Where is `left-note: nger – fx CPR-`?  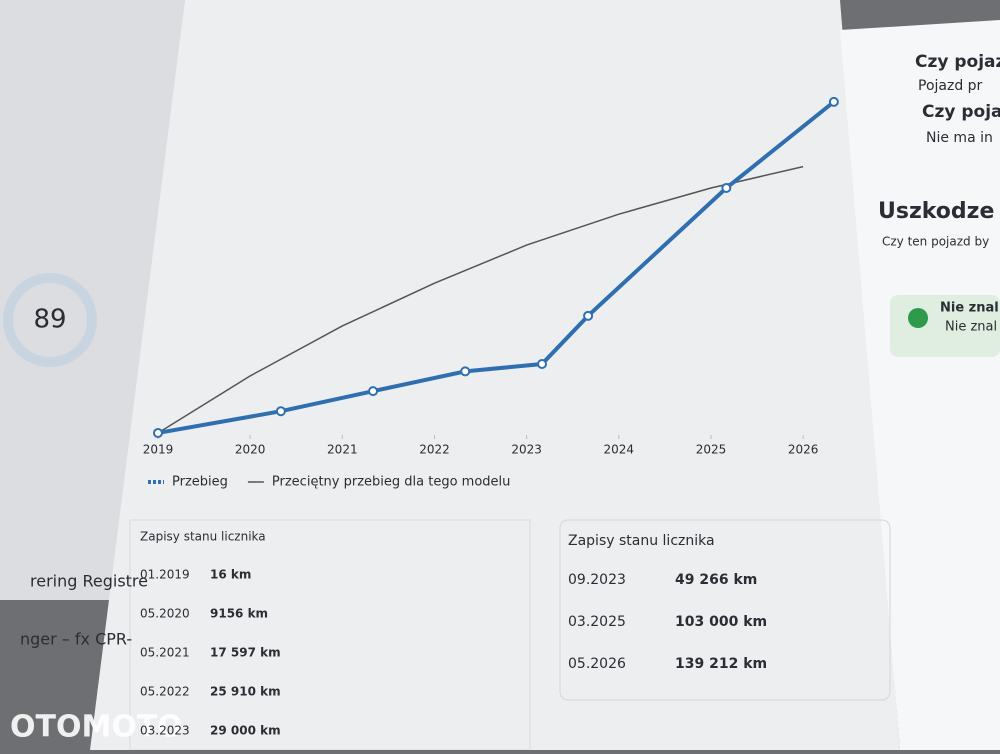 left-note: nger – fx CPR- is located at coordinates (76, 639).